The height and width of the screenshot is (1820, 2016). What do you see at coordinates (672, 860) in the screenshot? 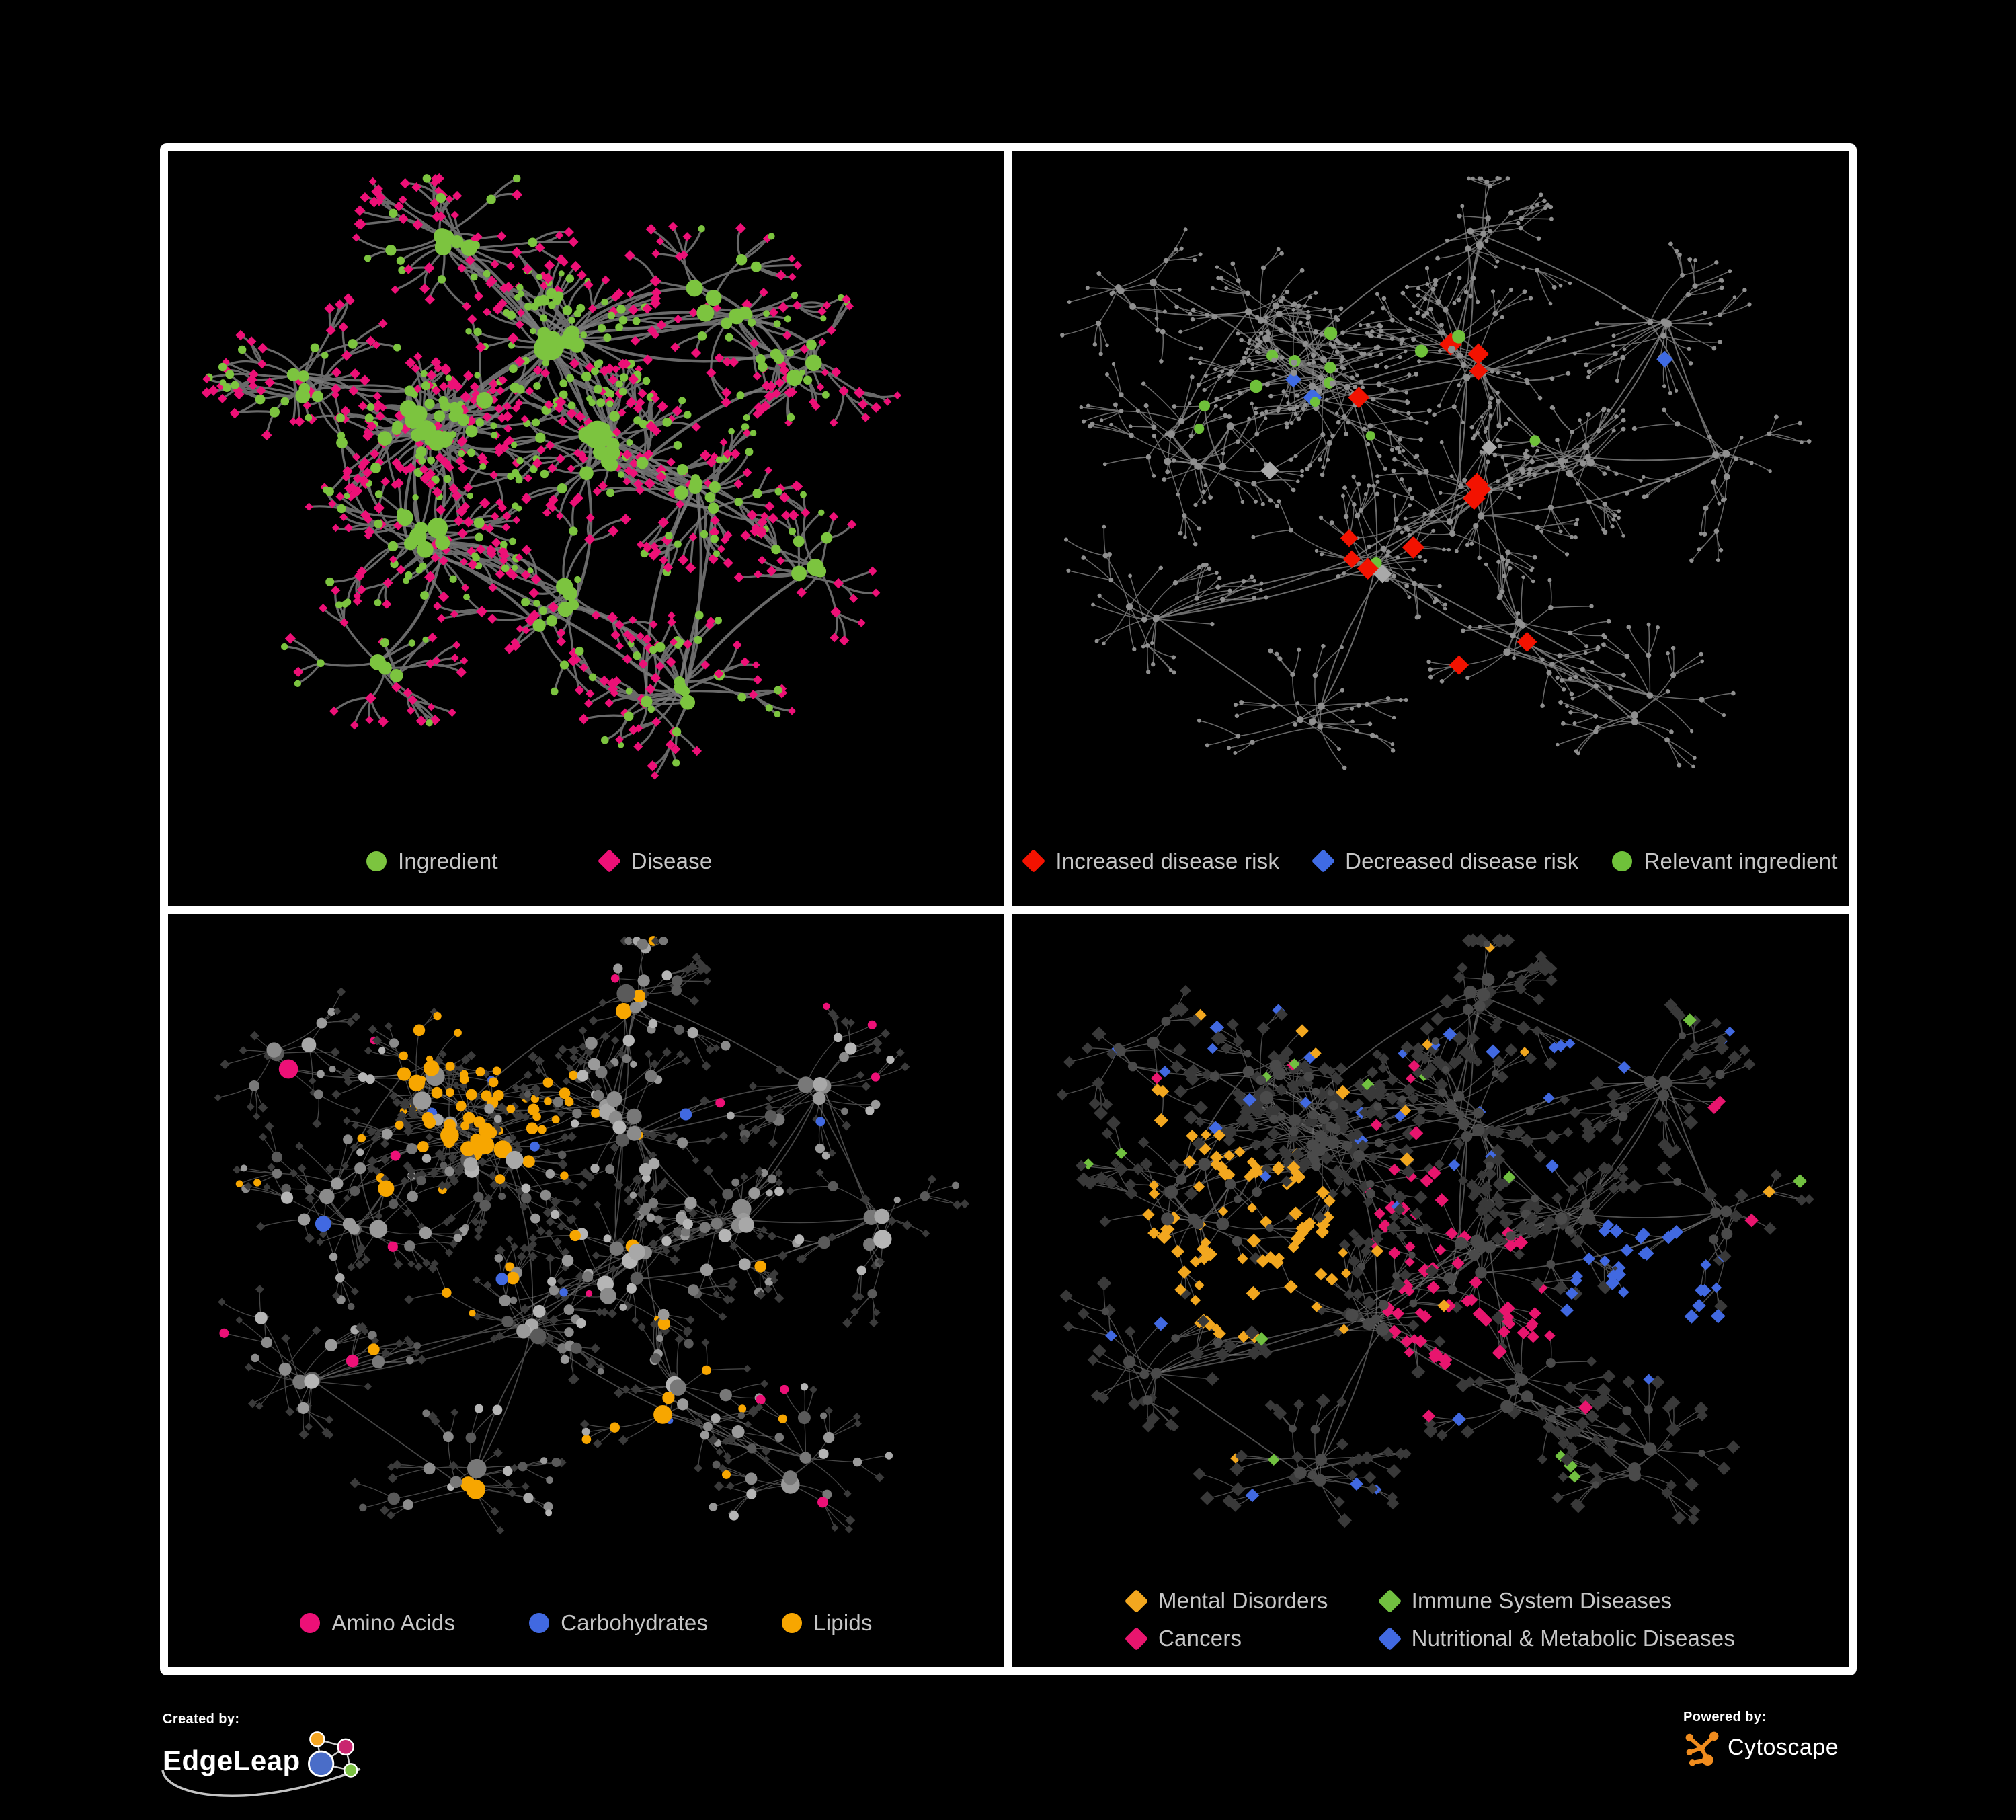
I see `legend-label: Disease` at bounding box center [672, 860].